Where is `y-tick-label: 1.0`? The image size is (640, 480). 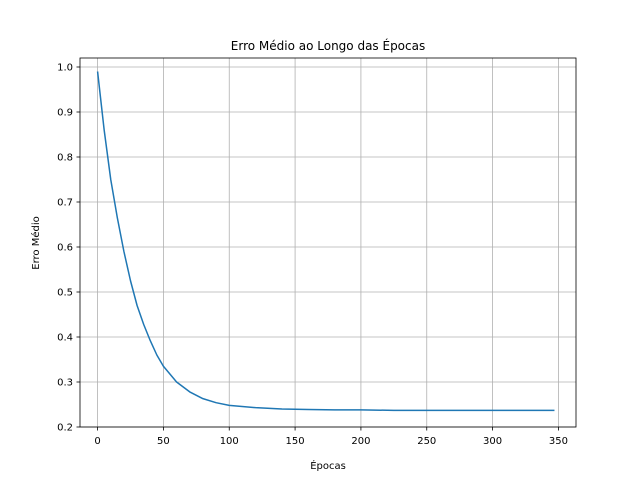 y-tick-label: 1.0 is located at coordinates (65, 68).